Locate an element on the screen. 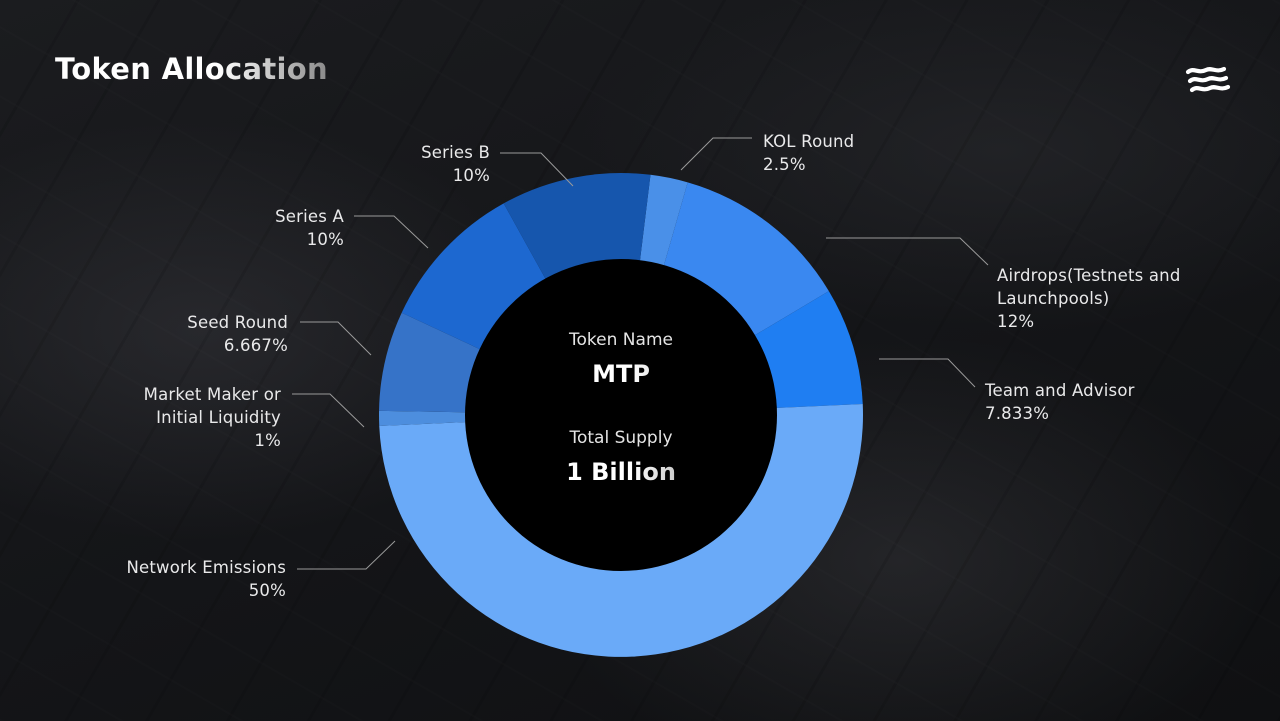 Image resolution: width=1280 pixels, height=721 pixels. total-supply-value: 1 Billion is located at coordinates (621, 472).